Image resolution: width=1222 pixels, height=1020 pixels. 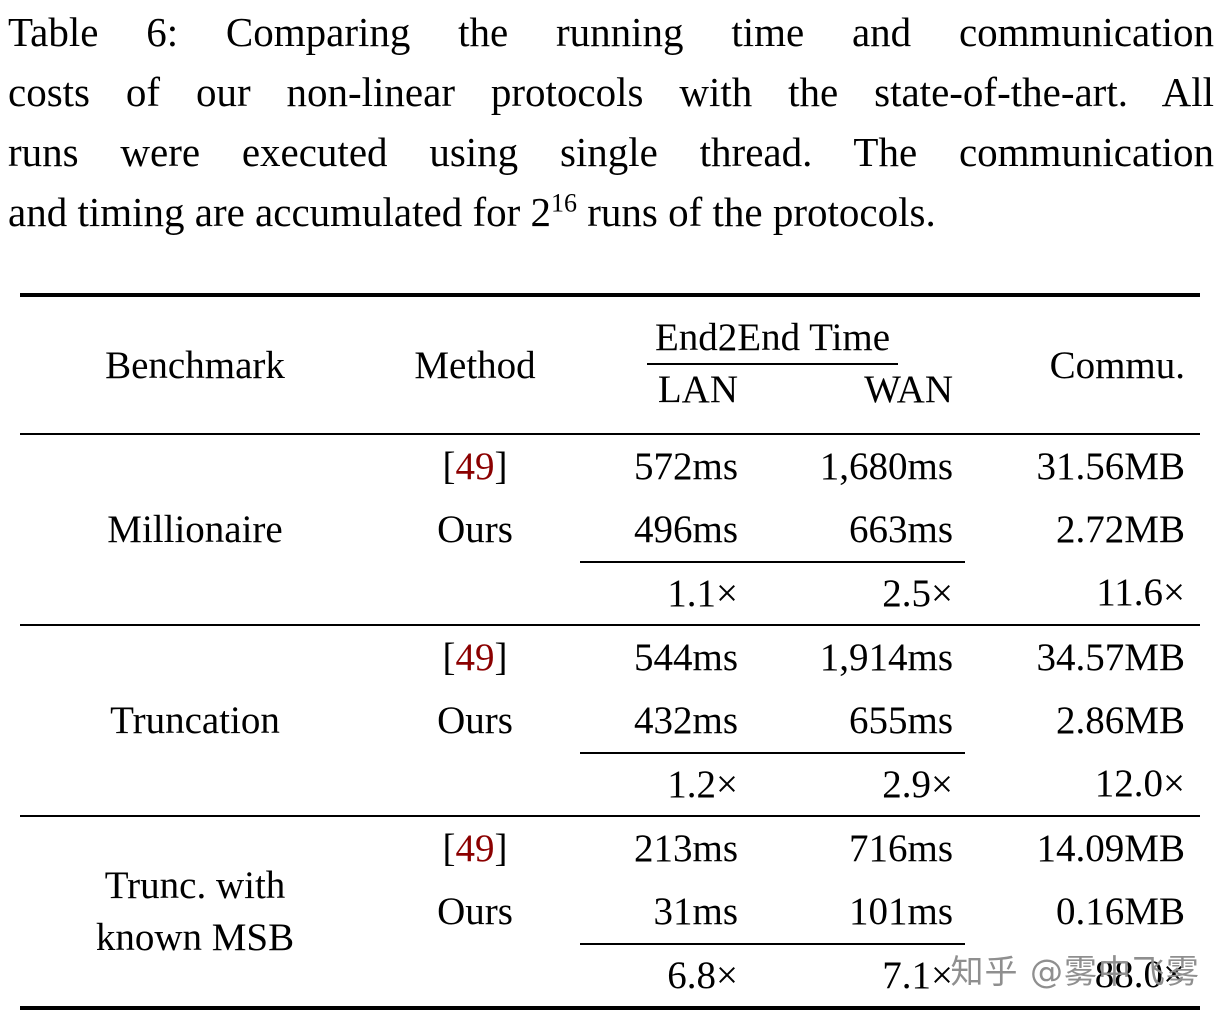 I want to click on lan-time: 572ms, so click(x=685, y=466).